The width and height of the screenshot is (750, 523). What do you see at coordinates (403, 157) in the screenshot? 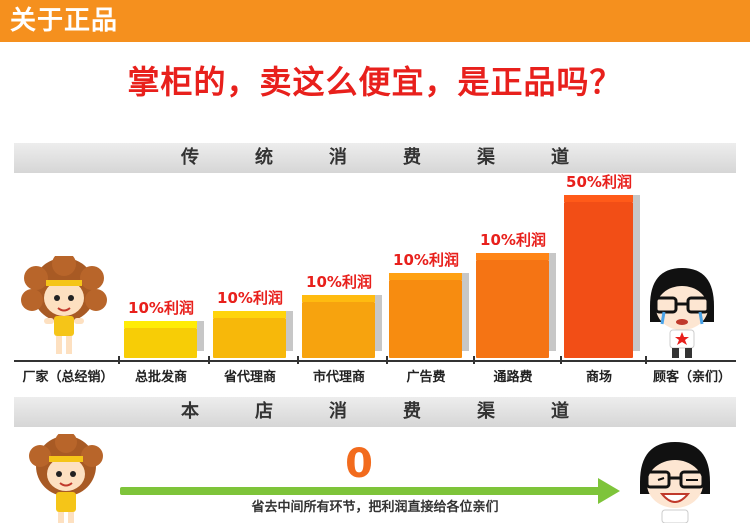
I see `traditional-channel-title: 传统消费渠道` at bounding box center [403, 157].